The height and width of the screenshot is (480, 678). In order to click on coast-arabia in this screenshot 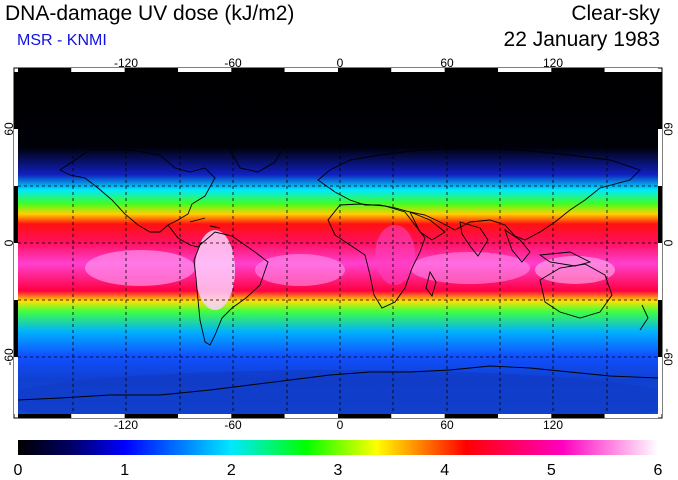, I will do `click(427, 226)`.